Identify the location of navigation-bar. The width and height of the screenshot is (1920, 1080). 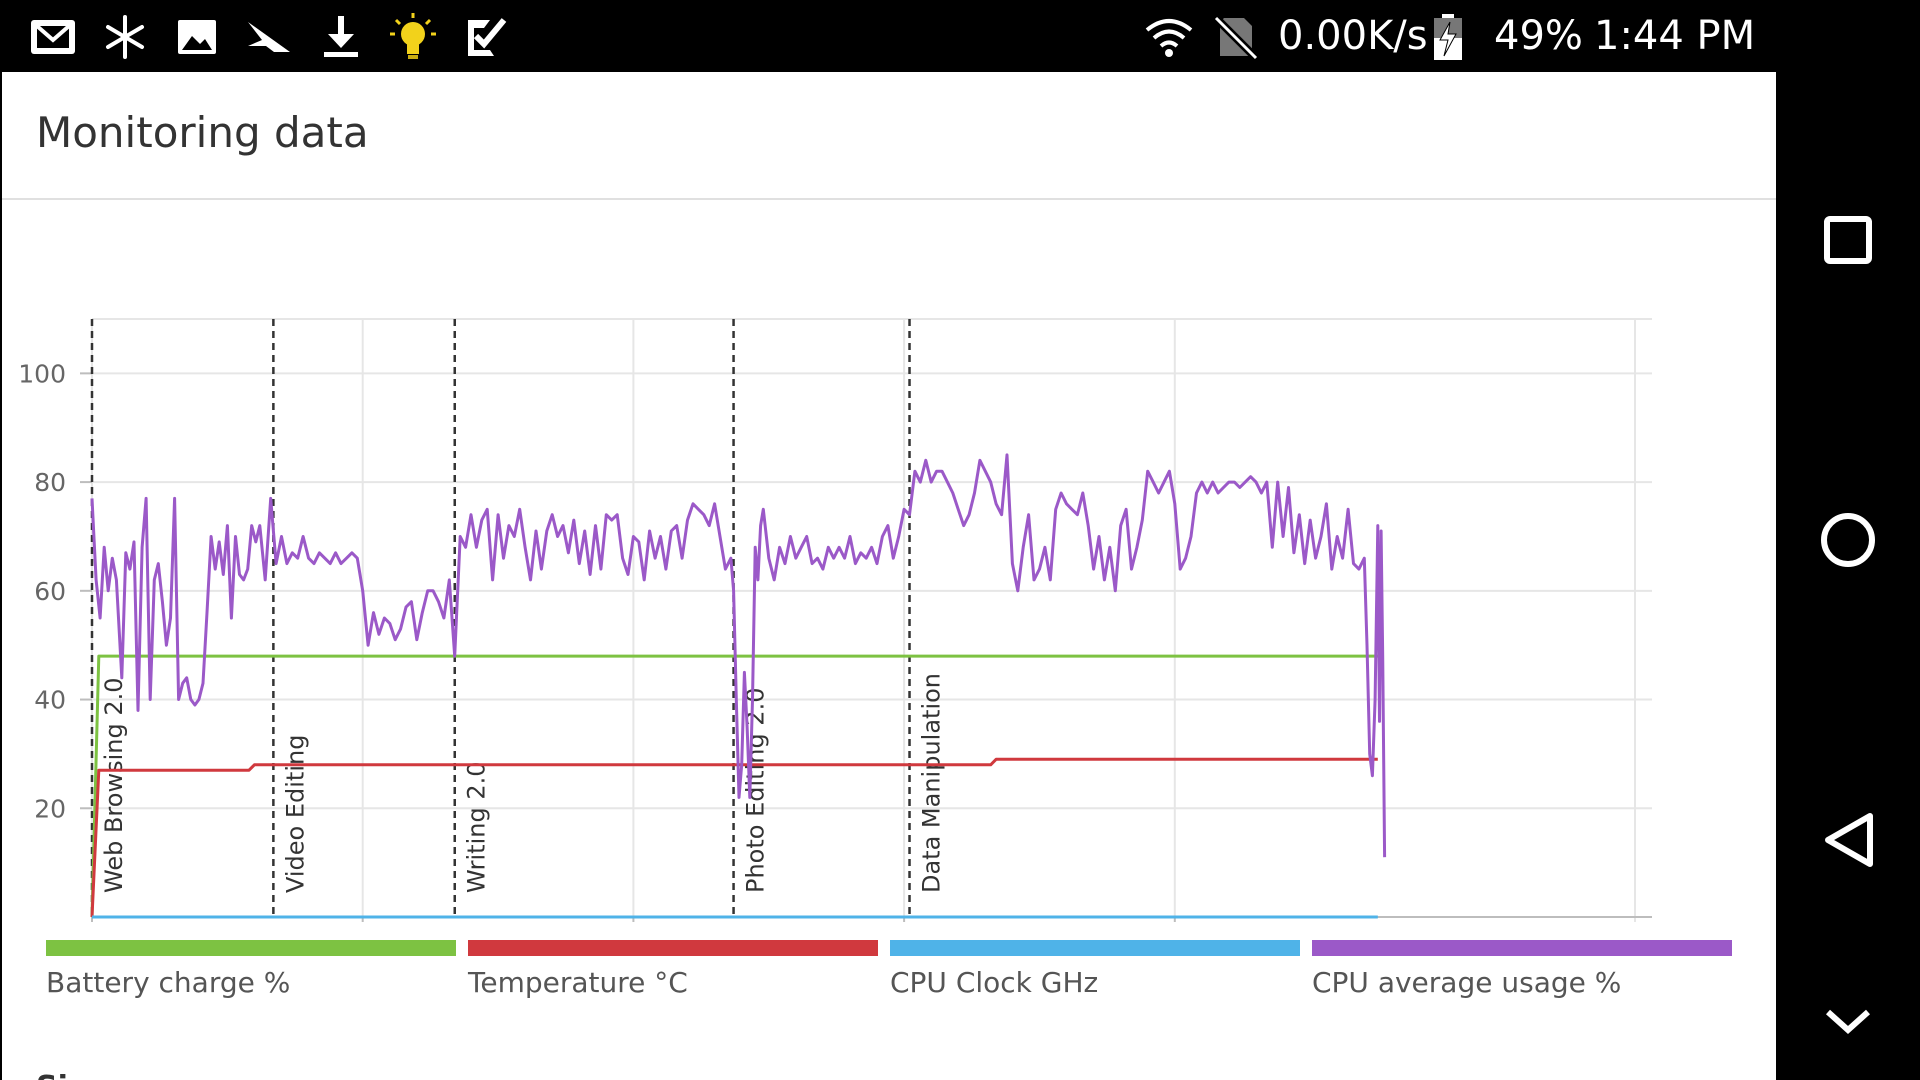
(1848, 540).